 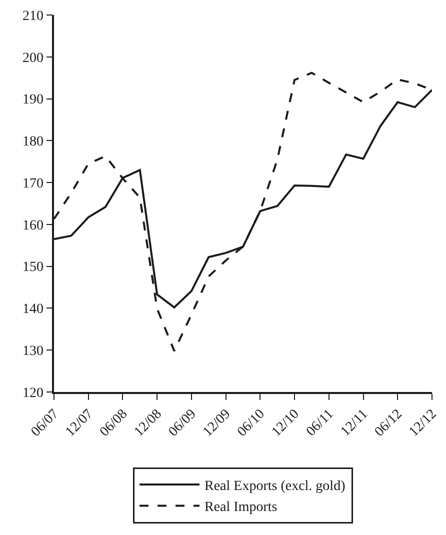 I want to click on y-tick-label: 120, so click(x=33, y=393).